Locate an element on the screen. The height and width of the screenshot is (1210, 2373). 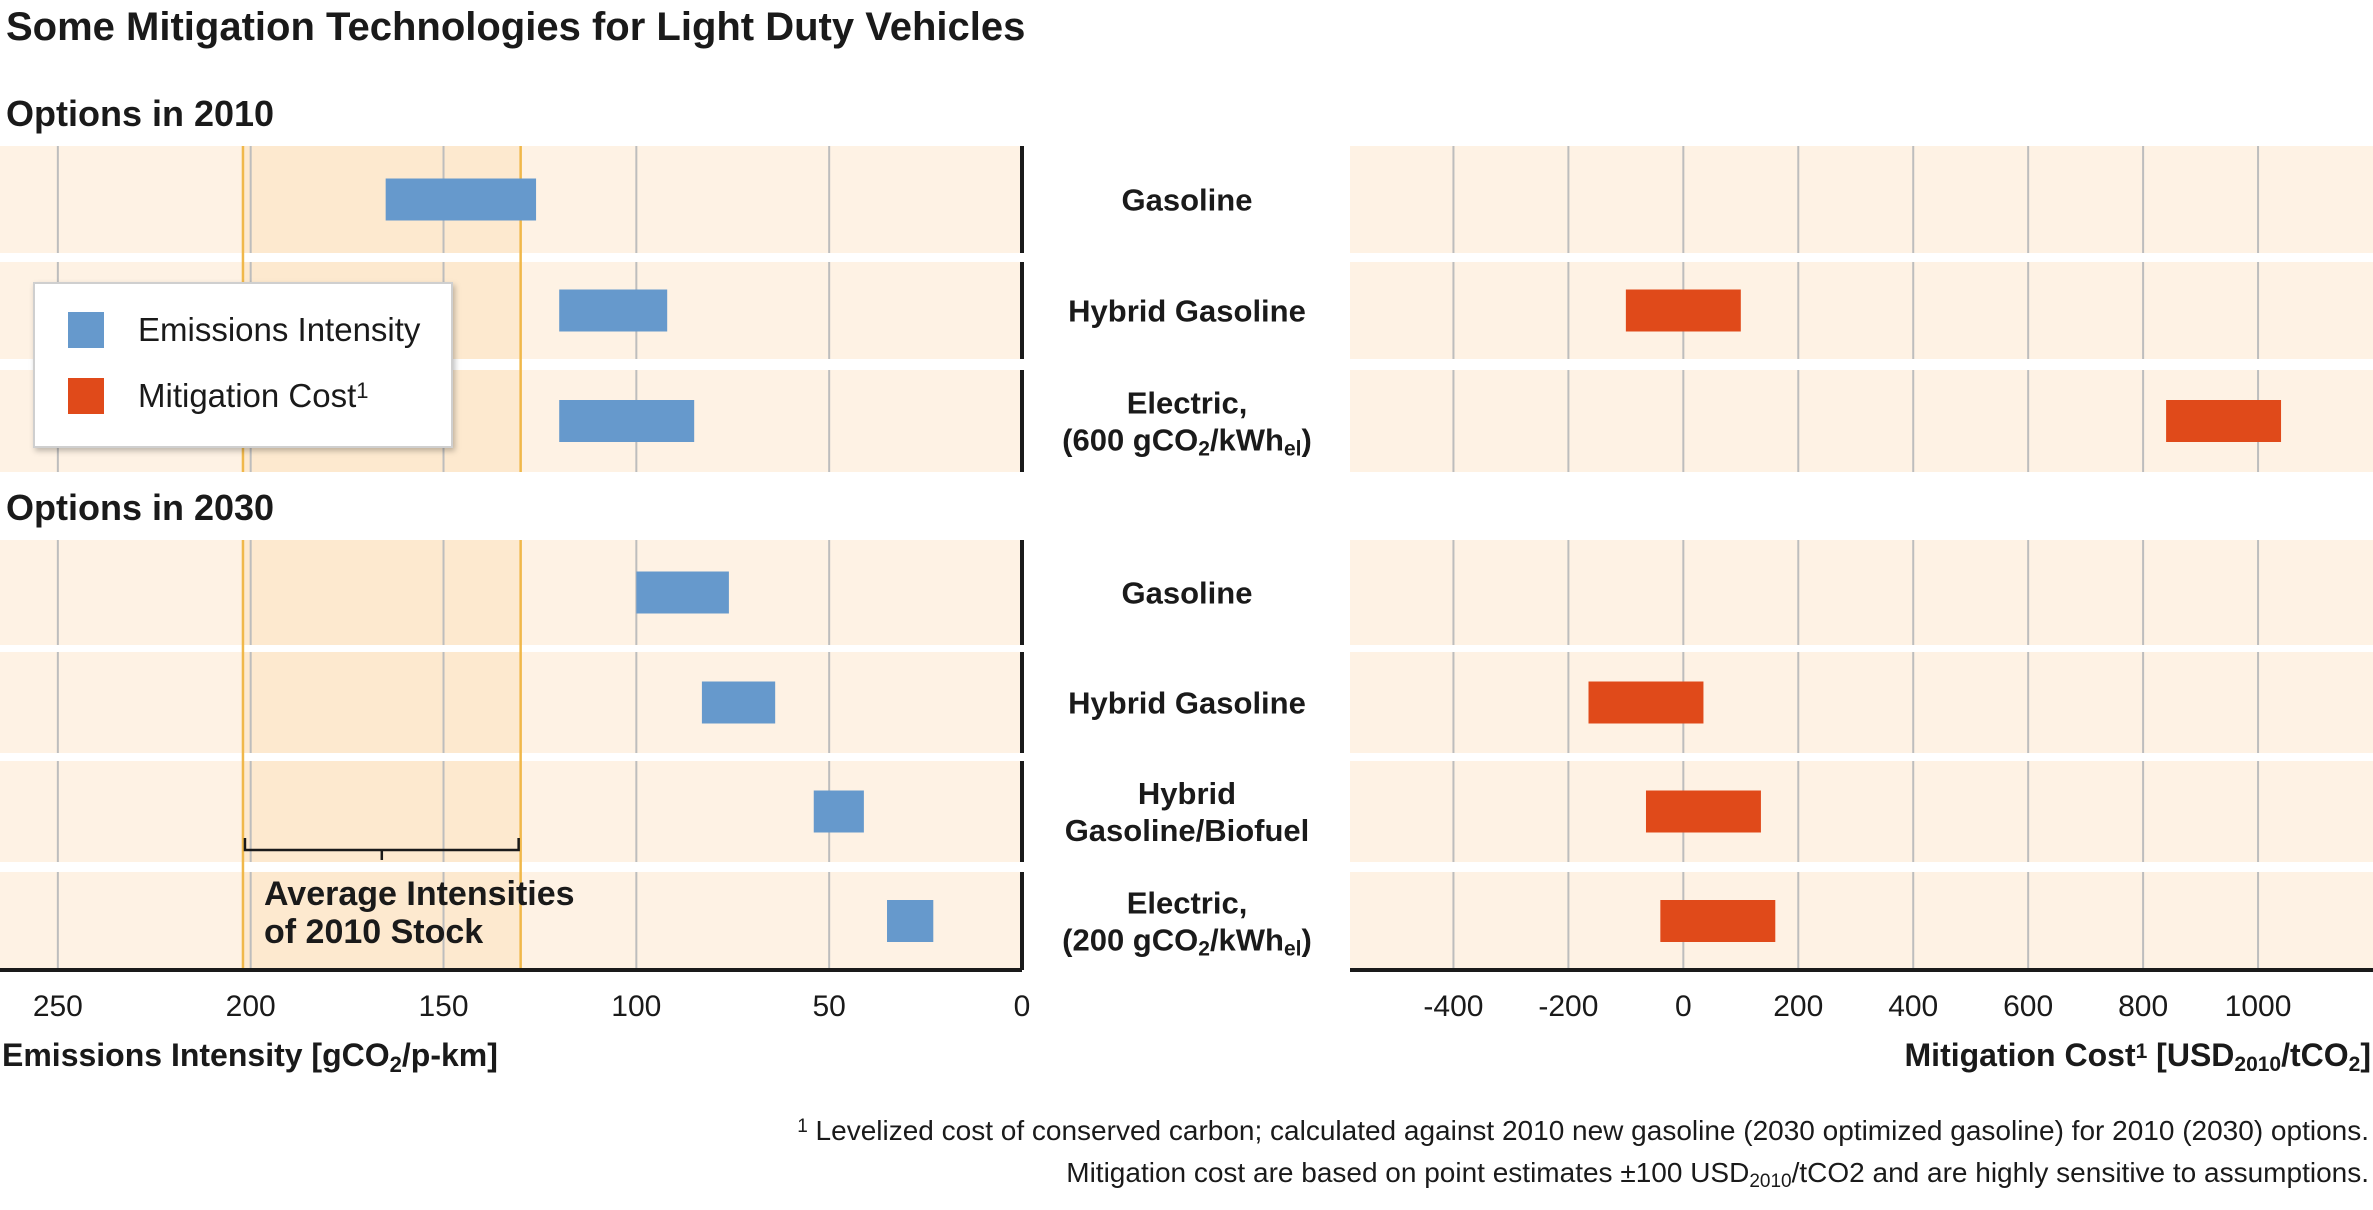
left-tick-label: 250 is located at coordinates (58, 1006).